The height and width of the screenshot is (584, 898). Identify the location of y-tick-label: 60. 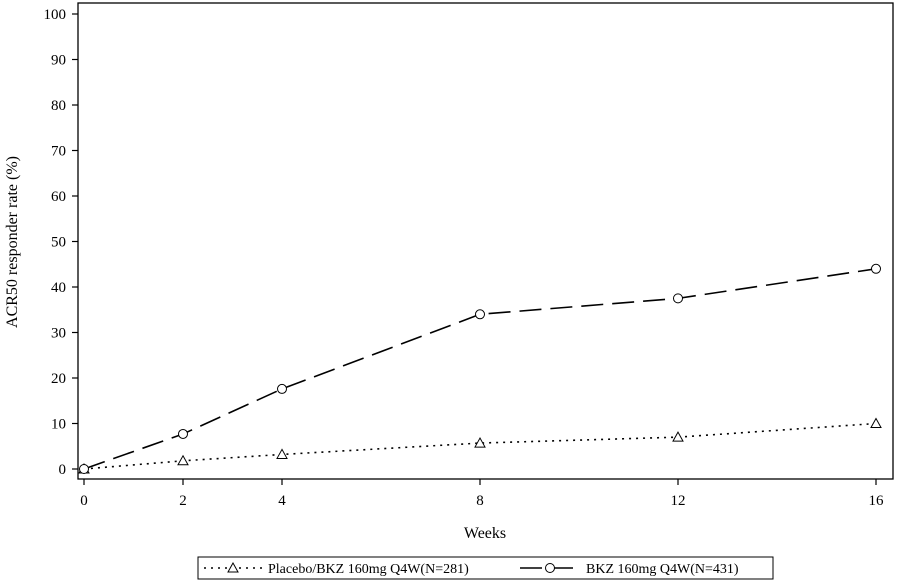
(58, 197).